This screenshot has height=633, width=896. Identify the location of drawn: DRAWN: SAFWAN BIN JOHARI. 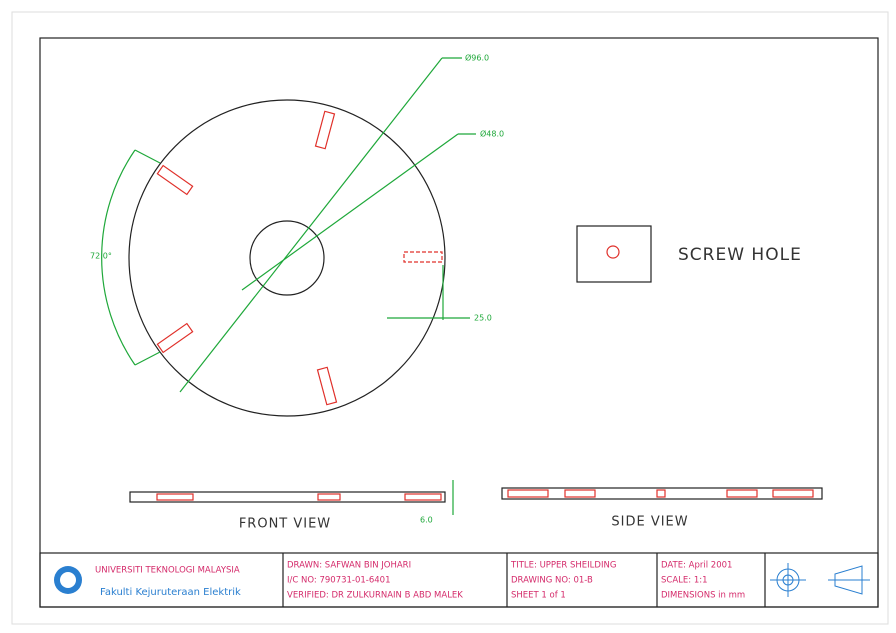
(349, 566).